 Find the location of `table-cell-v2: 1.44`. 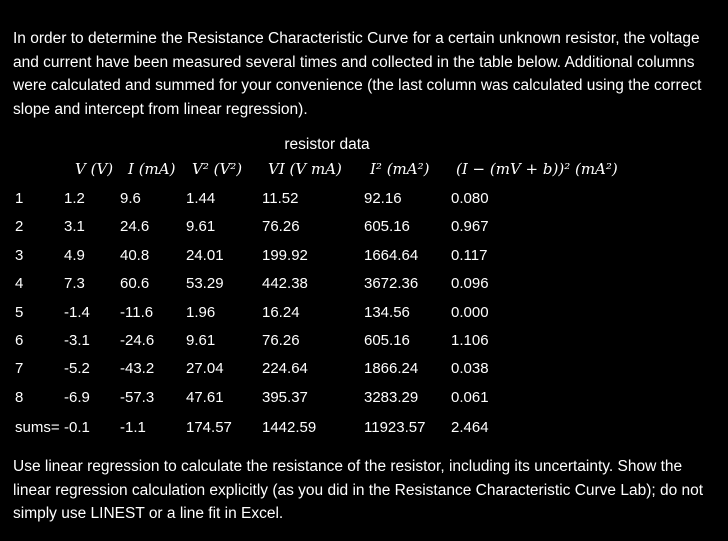

table-cell-v2: 1.44 is located at coordinates (201, 198).